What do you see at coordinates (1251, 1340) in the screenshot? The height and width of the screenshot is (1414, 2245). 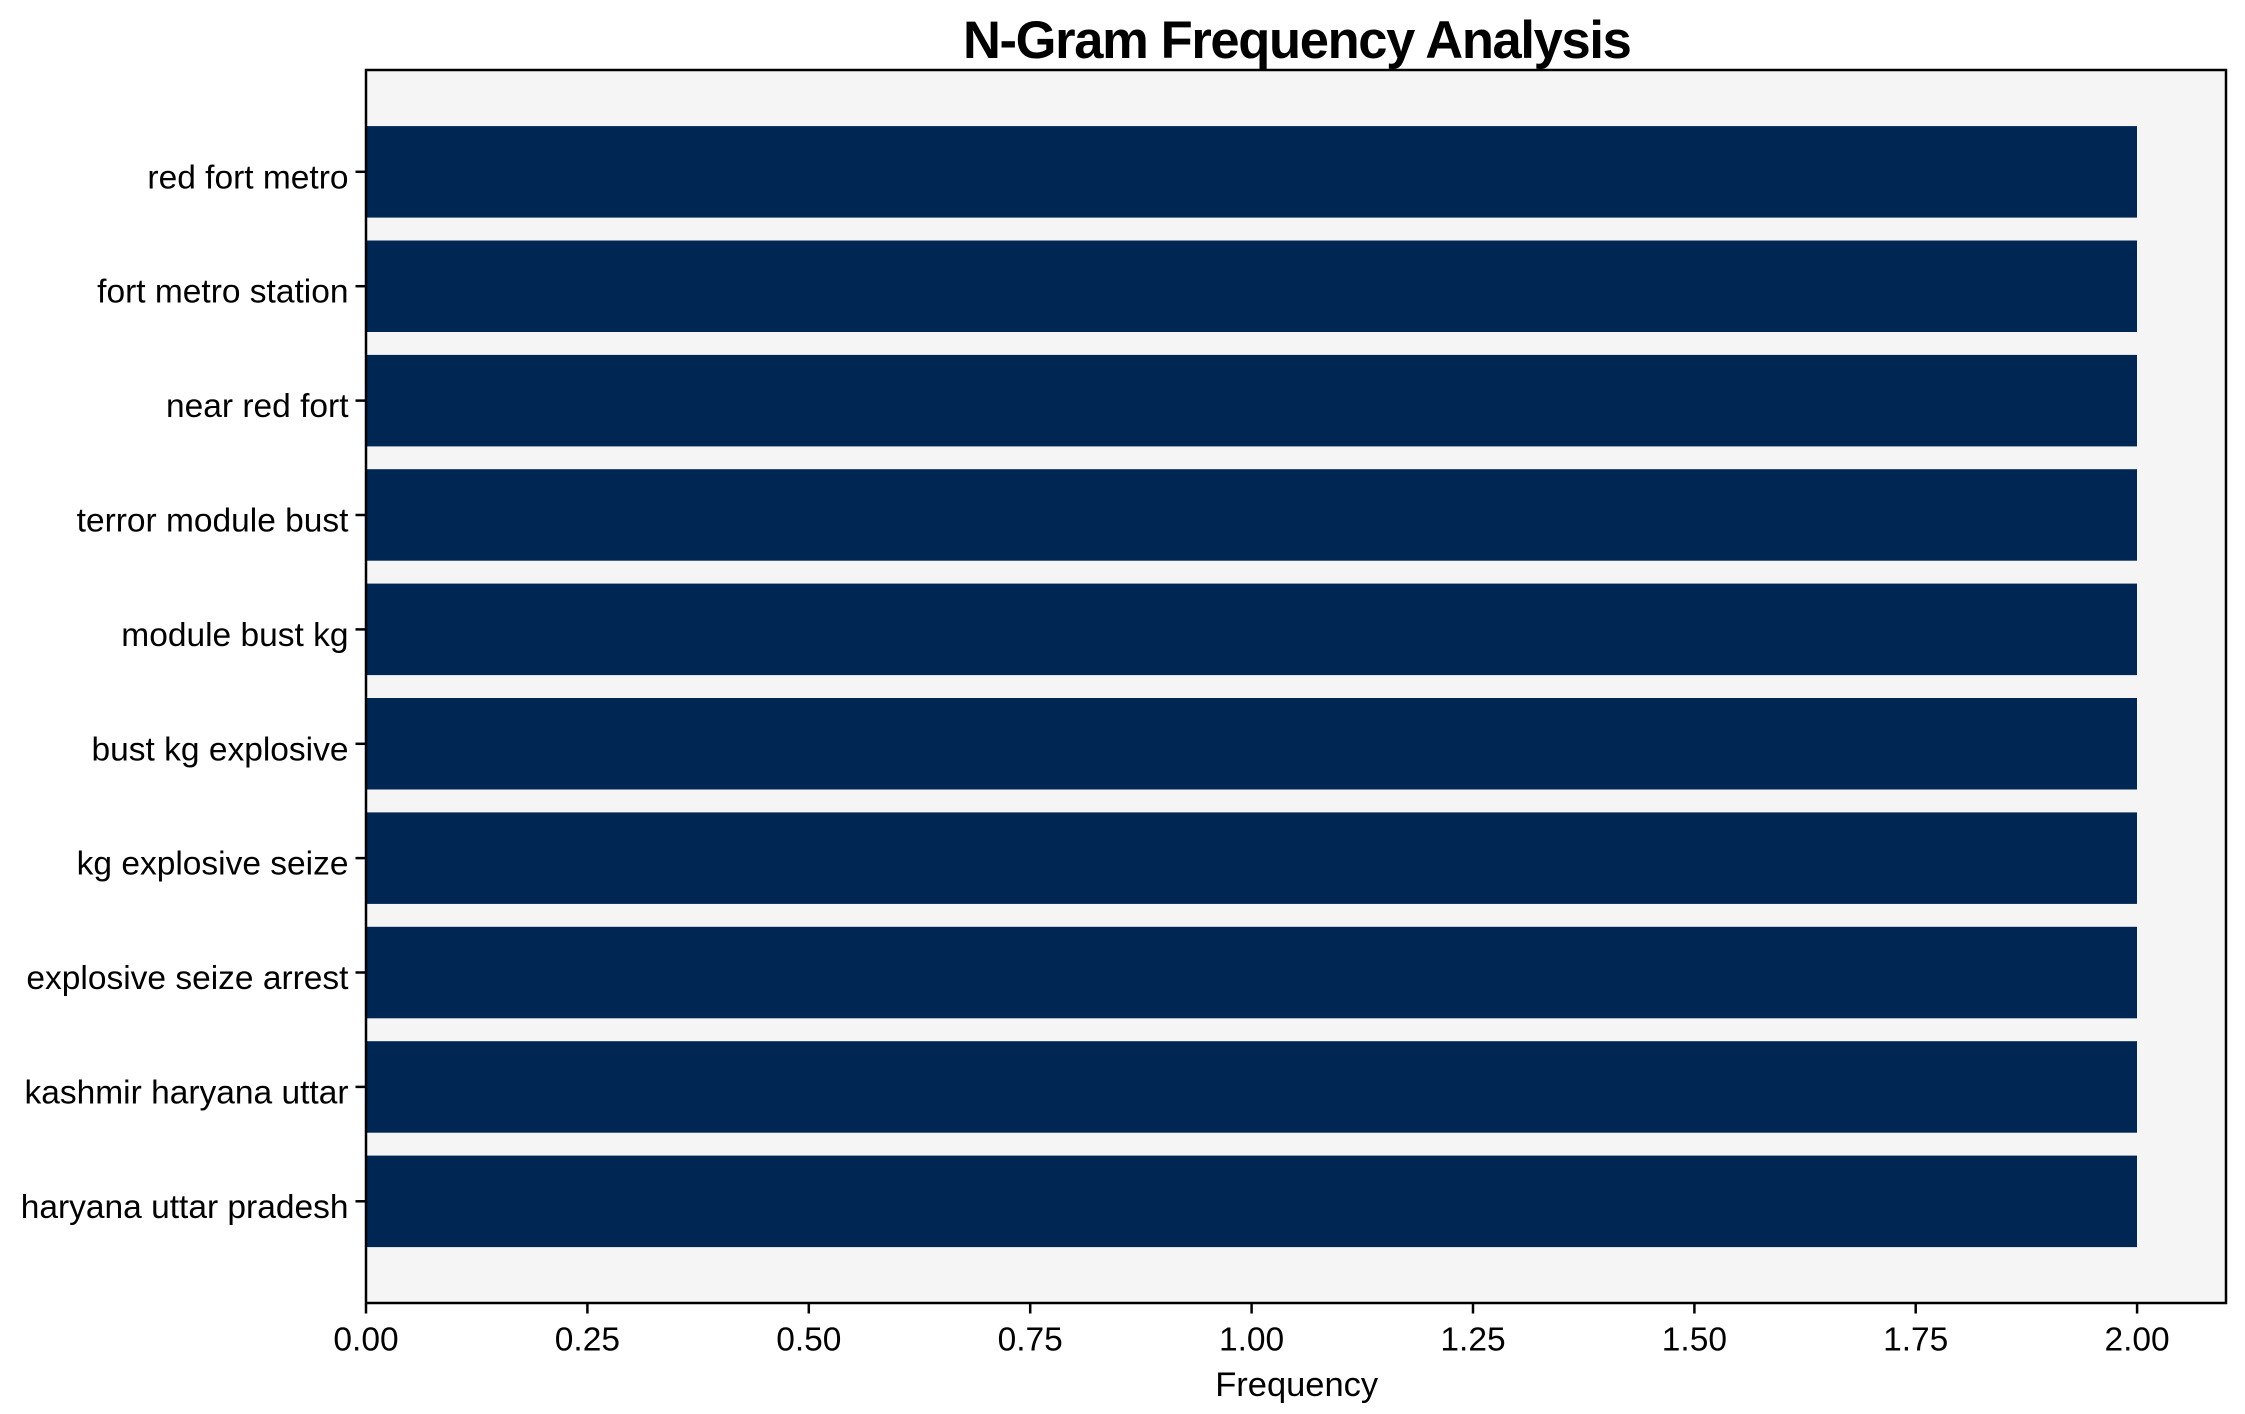 I see `svg-text: 1.00` at bounding box center [1251, 1340].